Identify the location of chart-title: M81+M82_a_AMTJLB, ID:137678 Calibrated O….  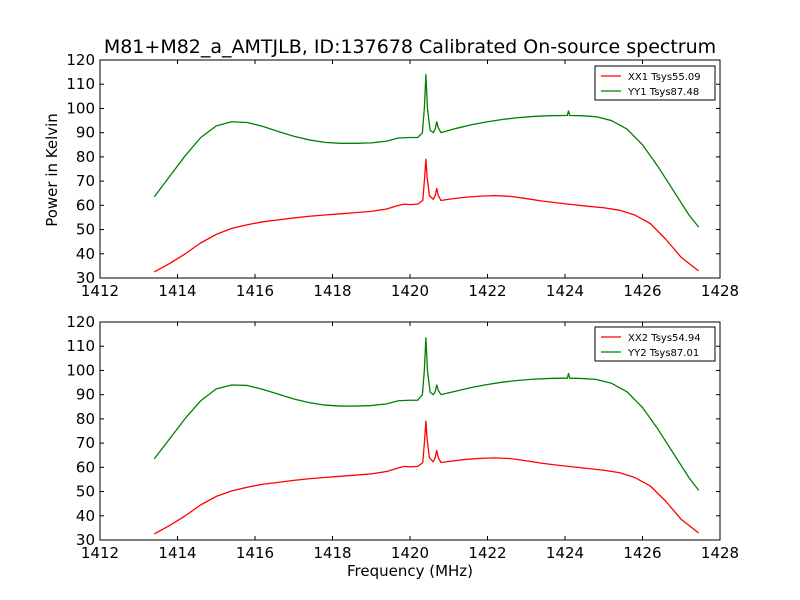
(410, 47).